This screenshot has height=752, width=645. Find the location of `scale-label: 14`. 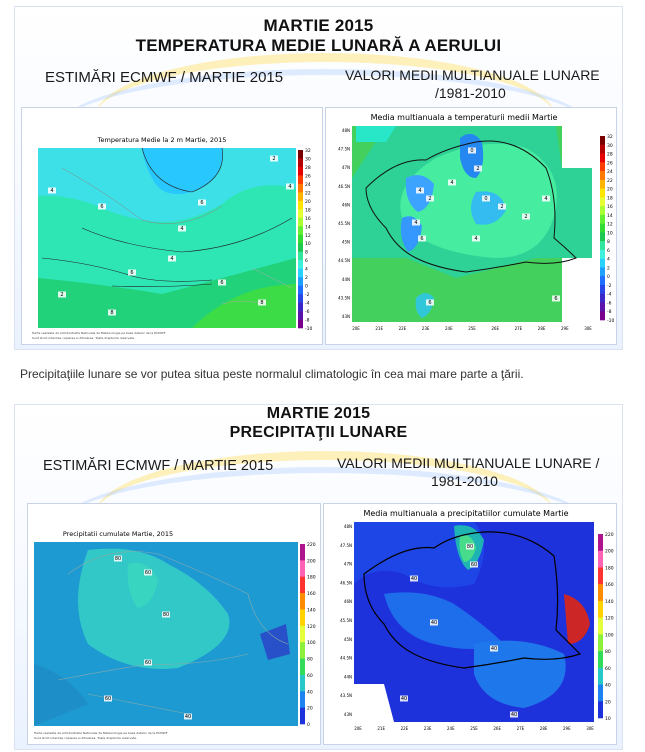

scale-label: 14 is located at coordinates (610, 216).